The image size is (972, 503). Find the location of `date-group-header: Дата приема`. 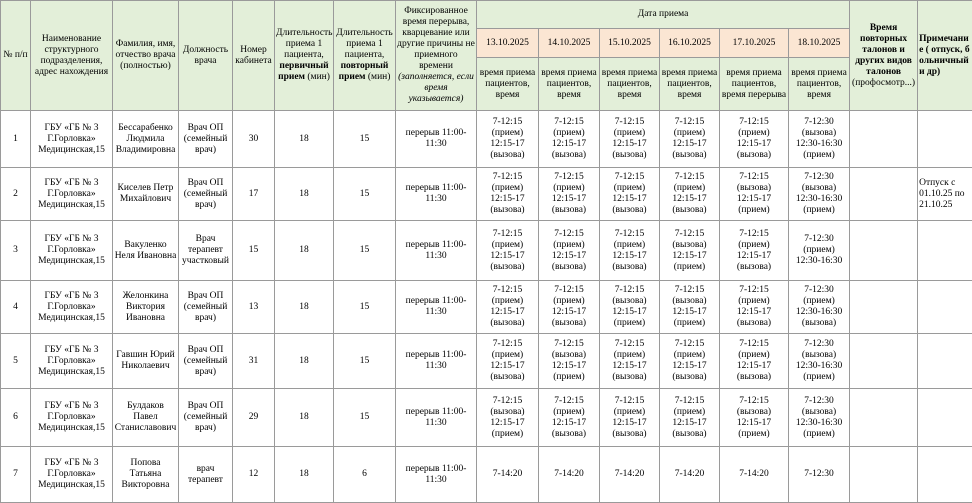

date-group-header: Дата приема is located at coordinates (663, 15).